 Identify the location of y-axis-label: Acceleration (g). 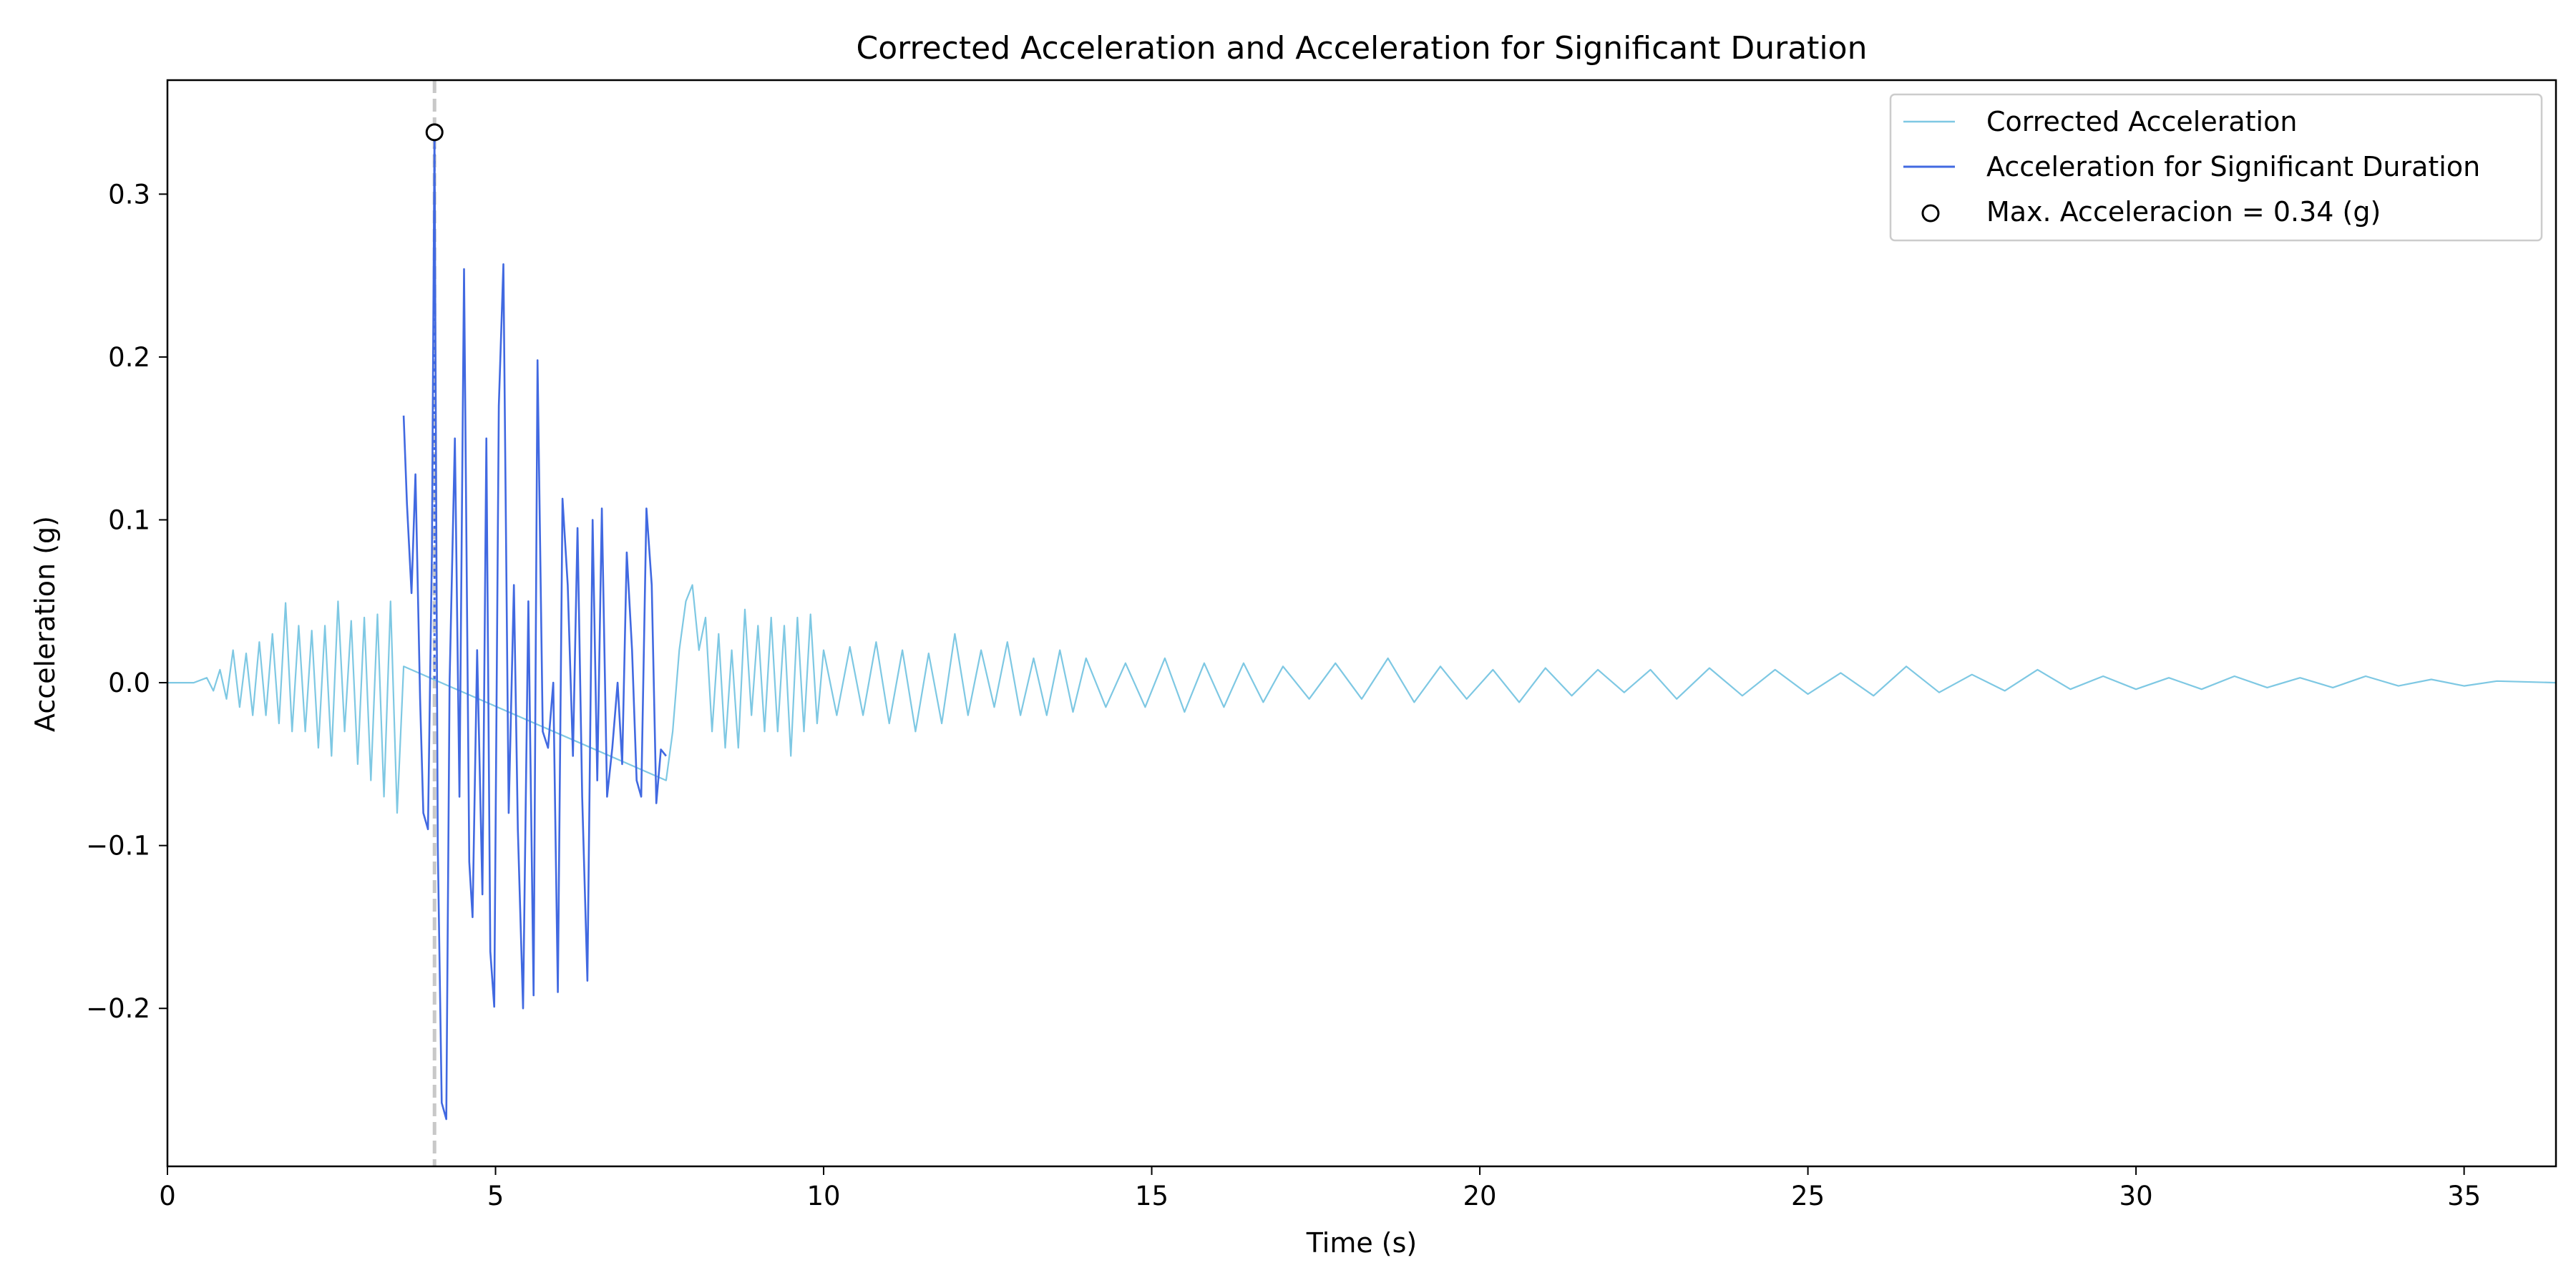
(45, 624).